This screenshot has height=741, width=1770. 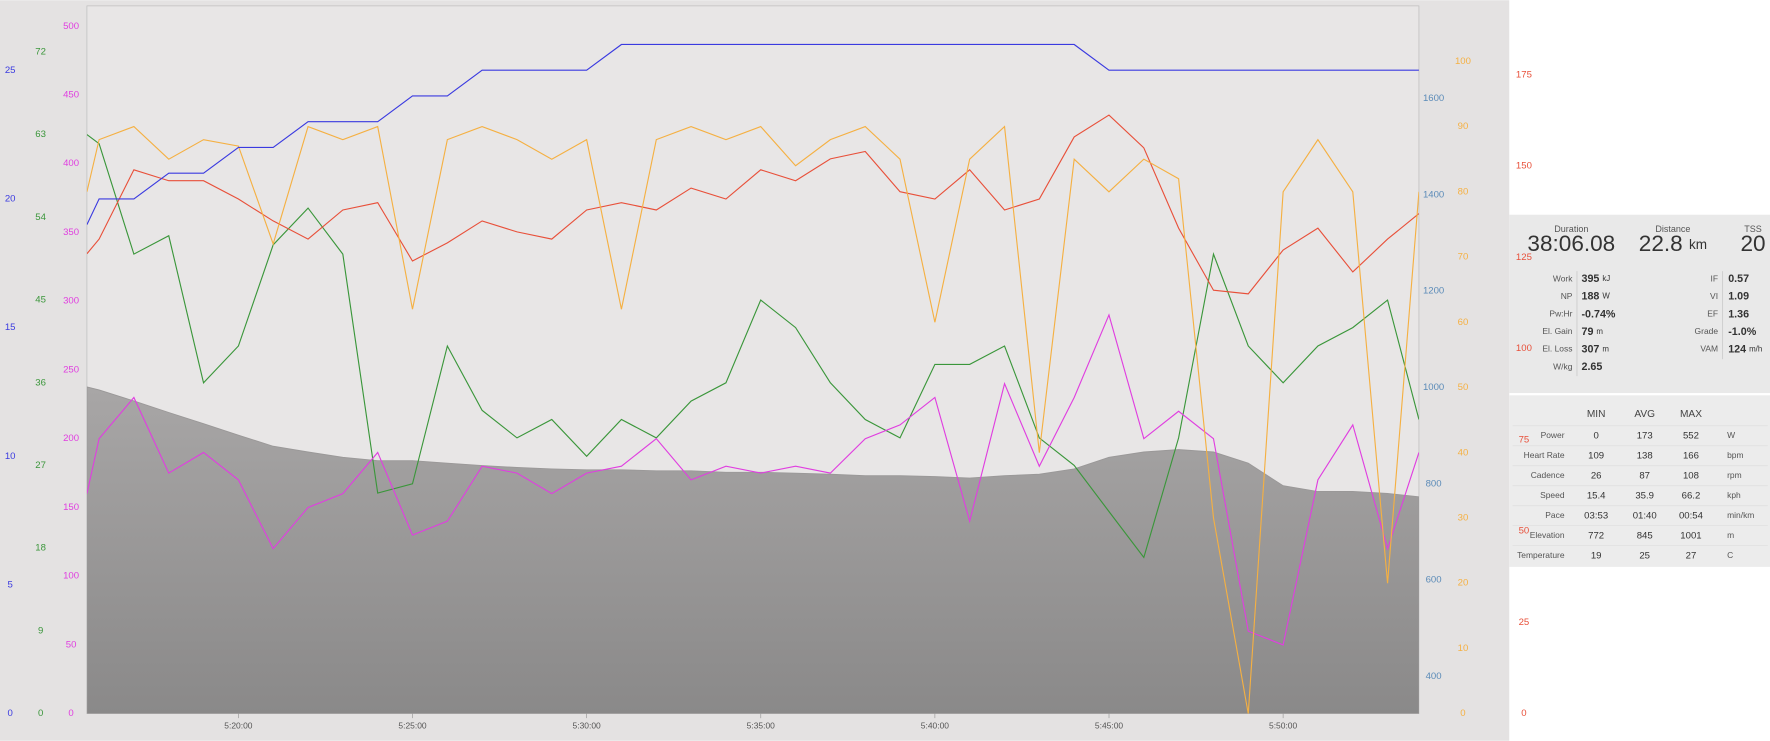 What do you see at coordinates (71, 95) in the screenshot?
I see `y-tick-label: 450` at bounding box center [71, 95].